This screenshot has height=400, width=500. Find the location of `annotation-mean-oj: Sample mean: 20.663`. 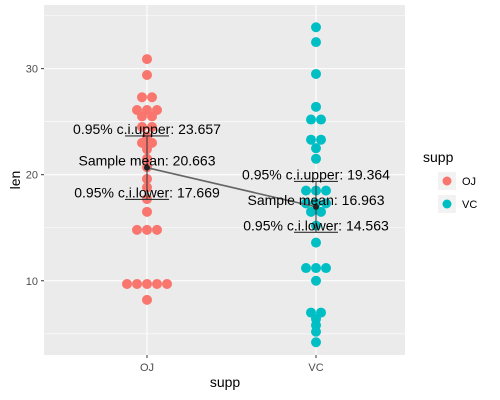

annotation-mean-oj: Sample mean: 20.663 is located at coordinates (147, 161).